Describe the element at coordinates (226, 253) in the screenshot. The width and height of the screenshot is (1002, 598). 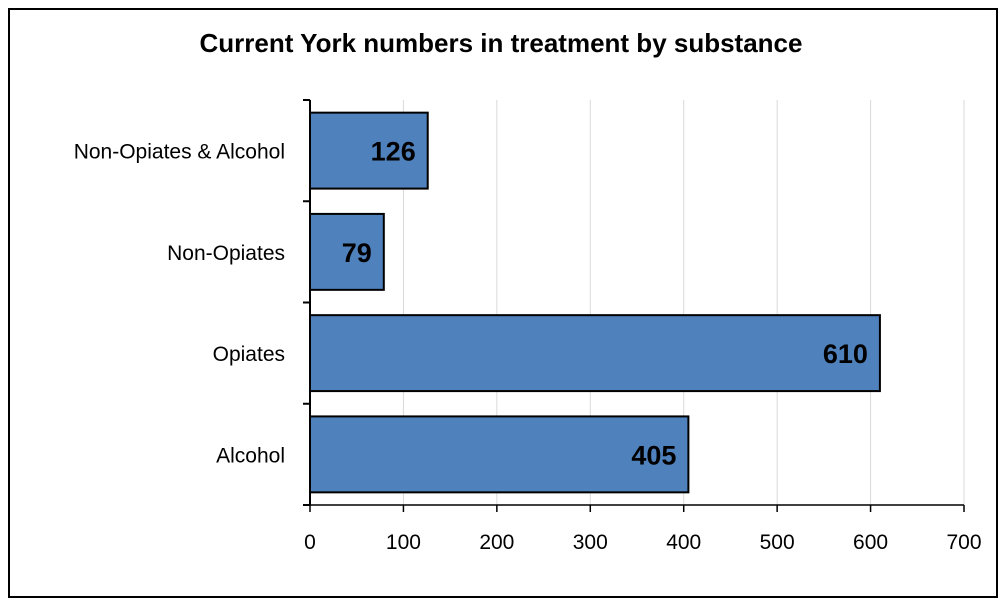
I see `category-label: Non-Opiates` at that location.